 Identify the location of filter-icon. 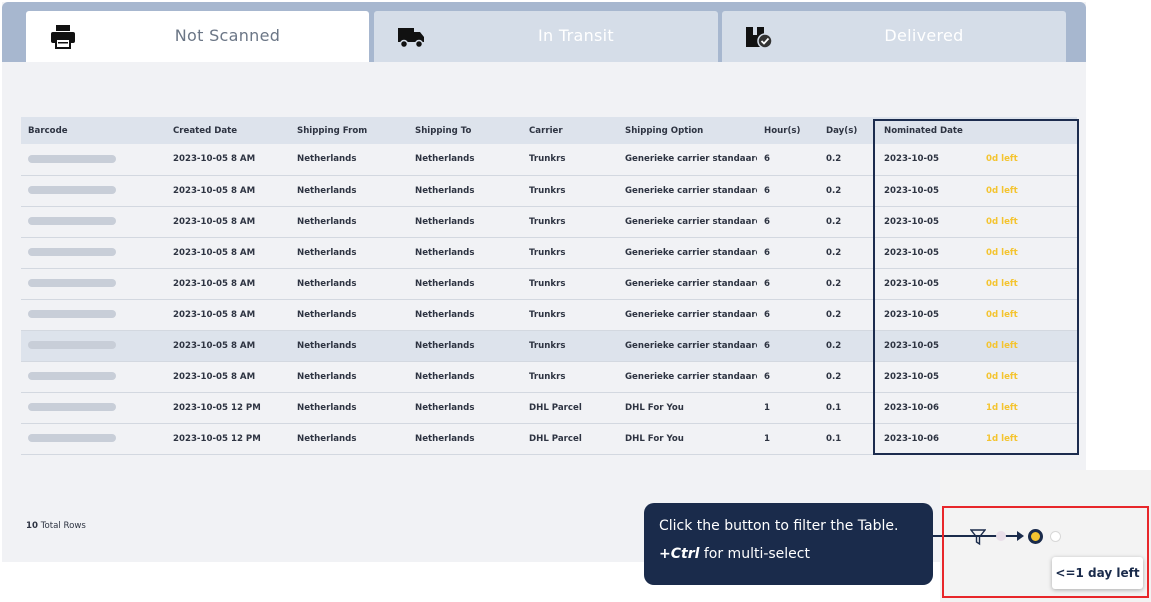
(978, 537).